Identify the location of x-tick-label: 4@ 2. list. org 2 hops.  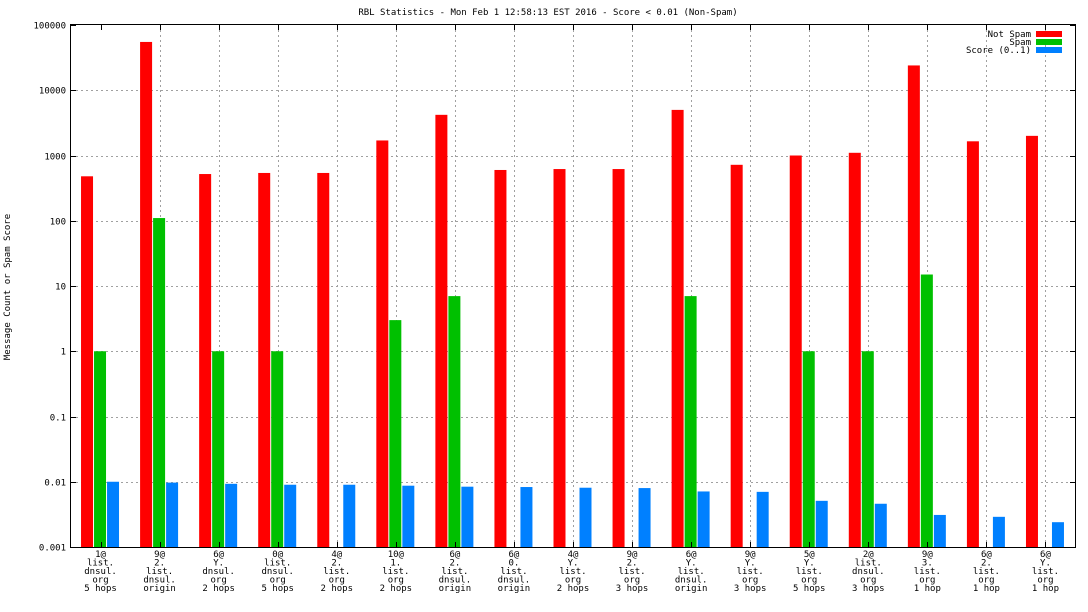
(337, 572).